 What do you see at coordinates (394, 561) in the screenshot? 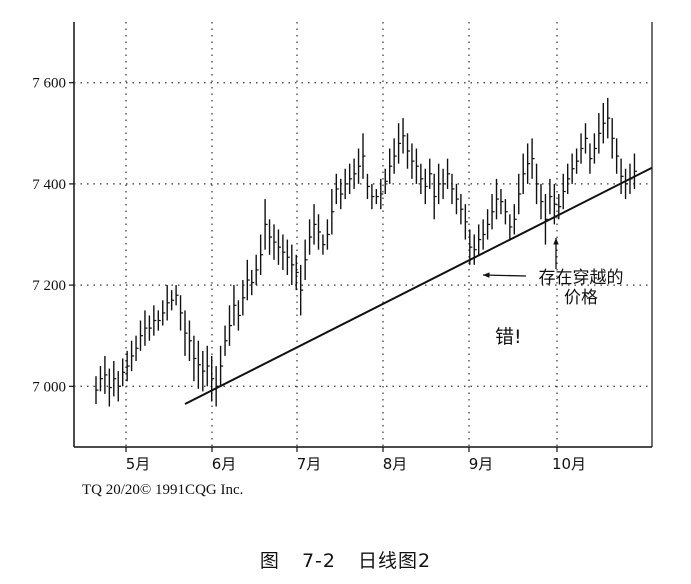
I see `caption-title: 日线图2` at bounding box center [394, 561].